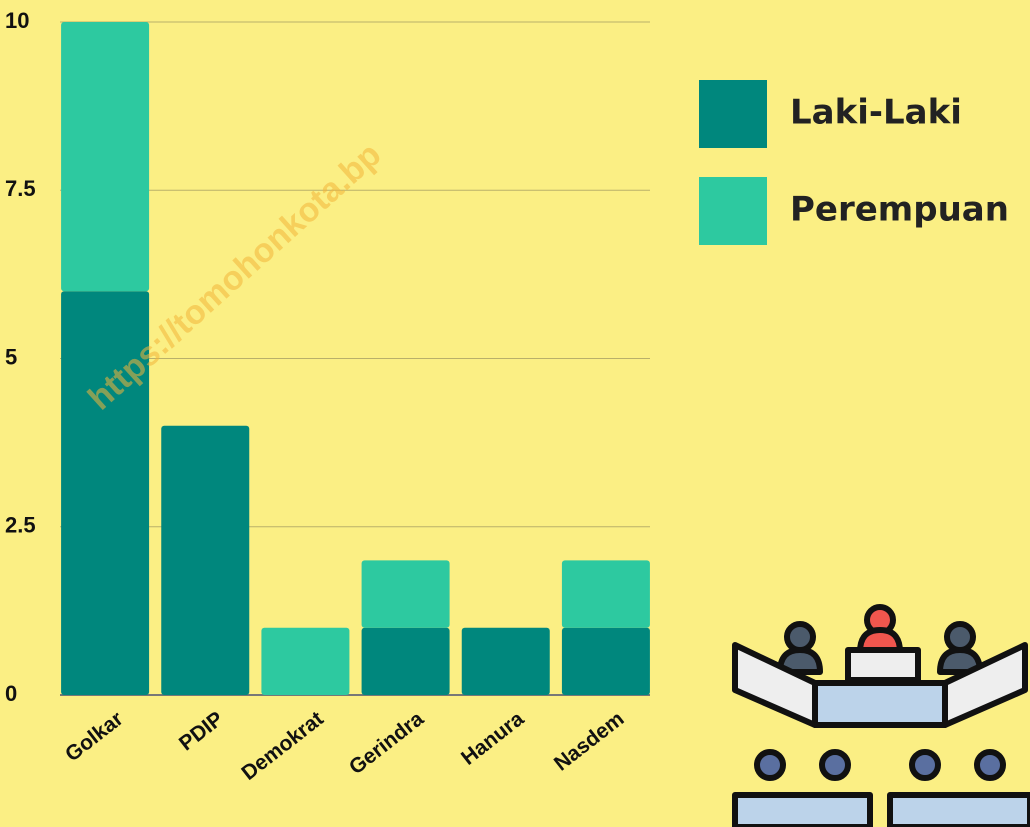 Image resolution: width=1030 pixels, height=827 pixels. I want to click on illustration, so click(881, 715).